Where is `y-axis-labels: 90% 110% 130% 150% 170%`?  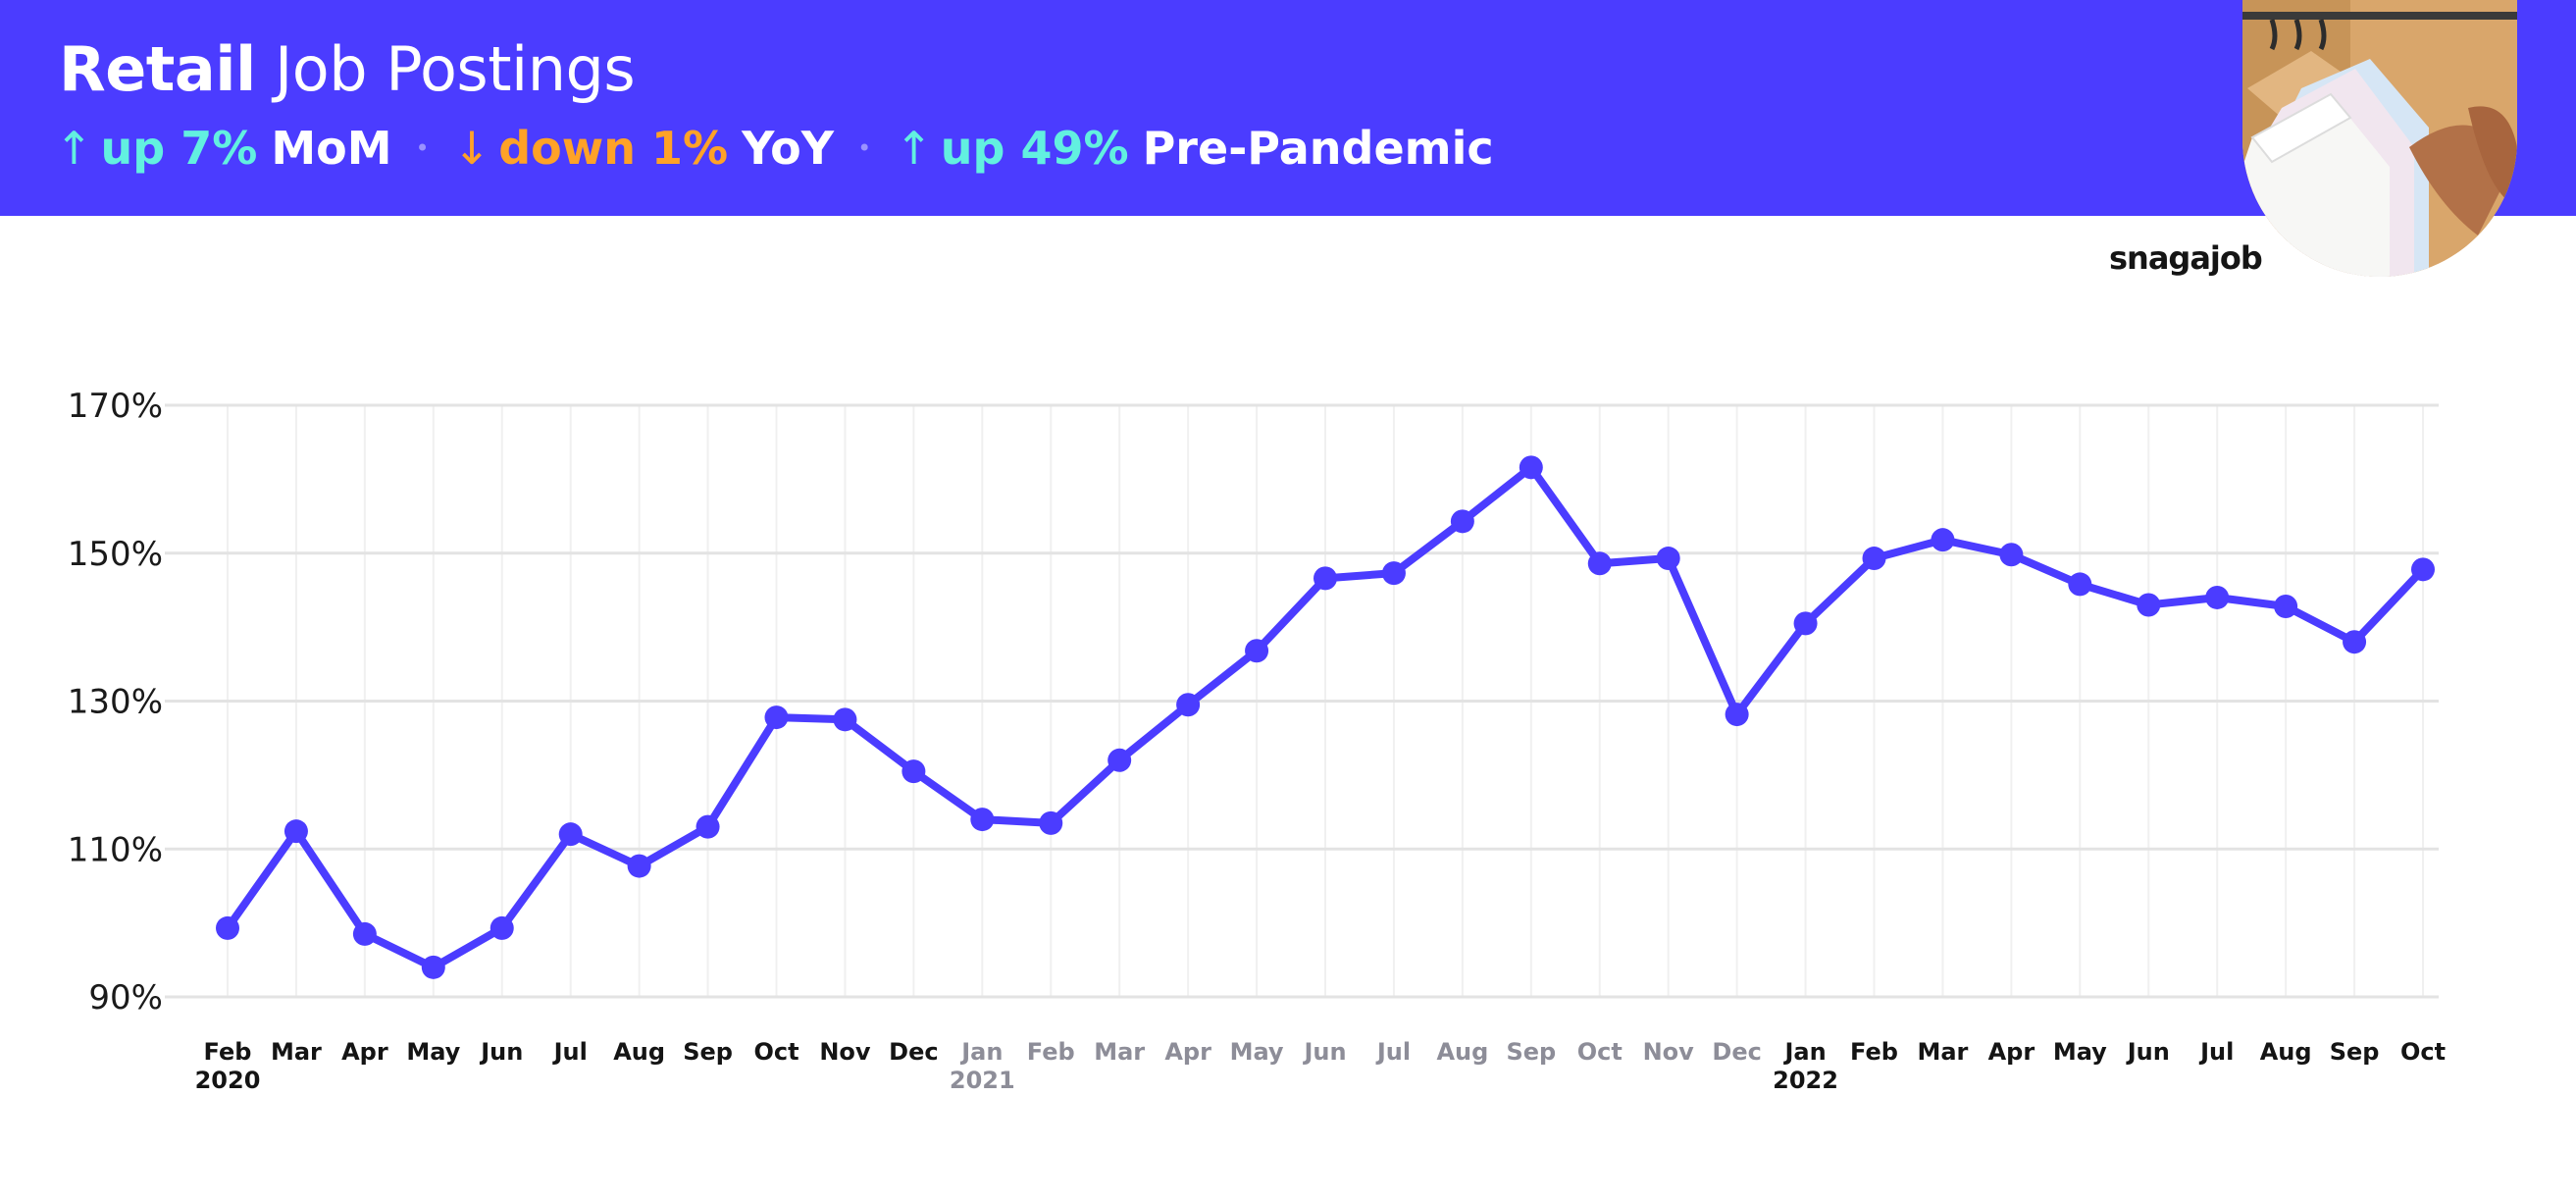
y-axis-labels: 90% 110% 130% 150% 170% is located at coordinates (115, 702).